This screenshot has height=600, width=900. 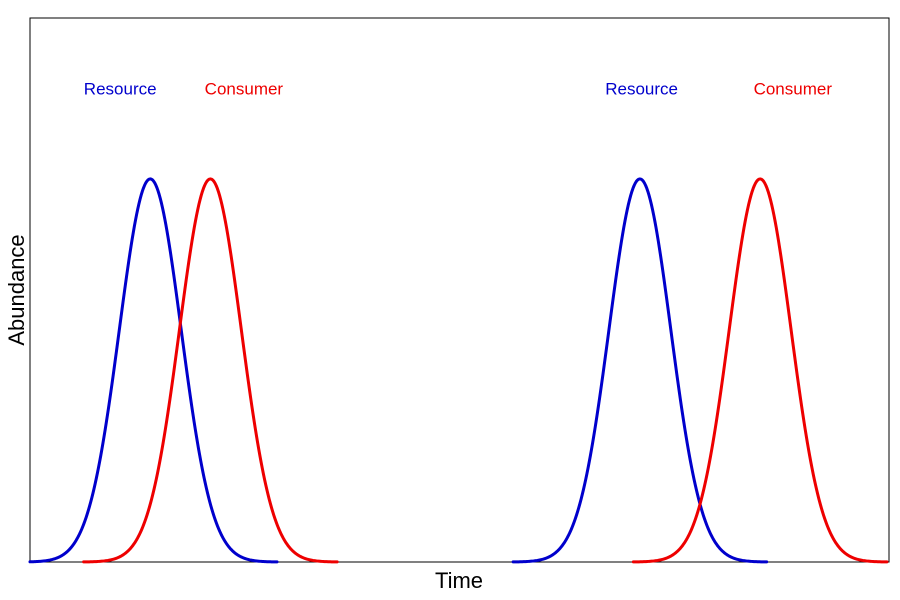 What do you see at coordinates (458, 89) in the screenshot?
I see `annotation-layer: Resource Consumer Resource Consumer` at bounding box center [458, 89].